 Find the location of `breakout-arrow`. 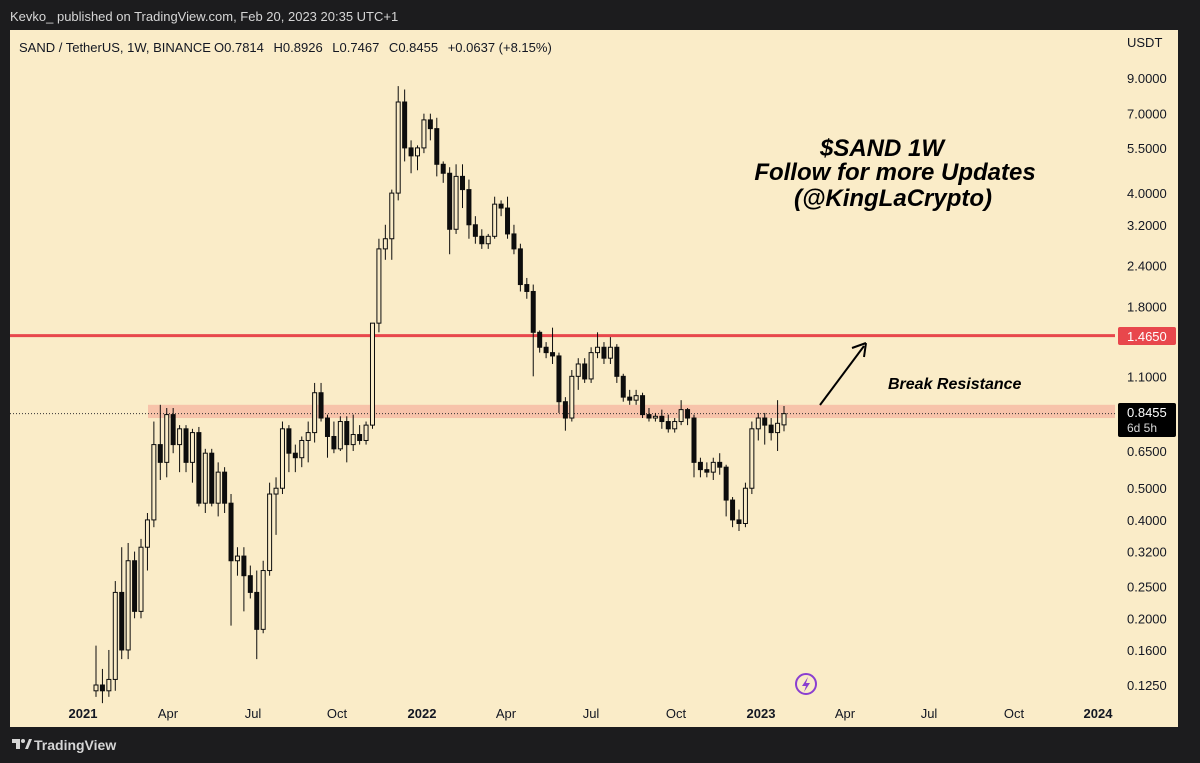

breakout-arrow is located at coordinates (843, 374).